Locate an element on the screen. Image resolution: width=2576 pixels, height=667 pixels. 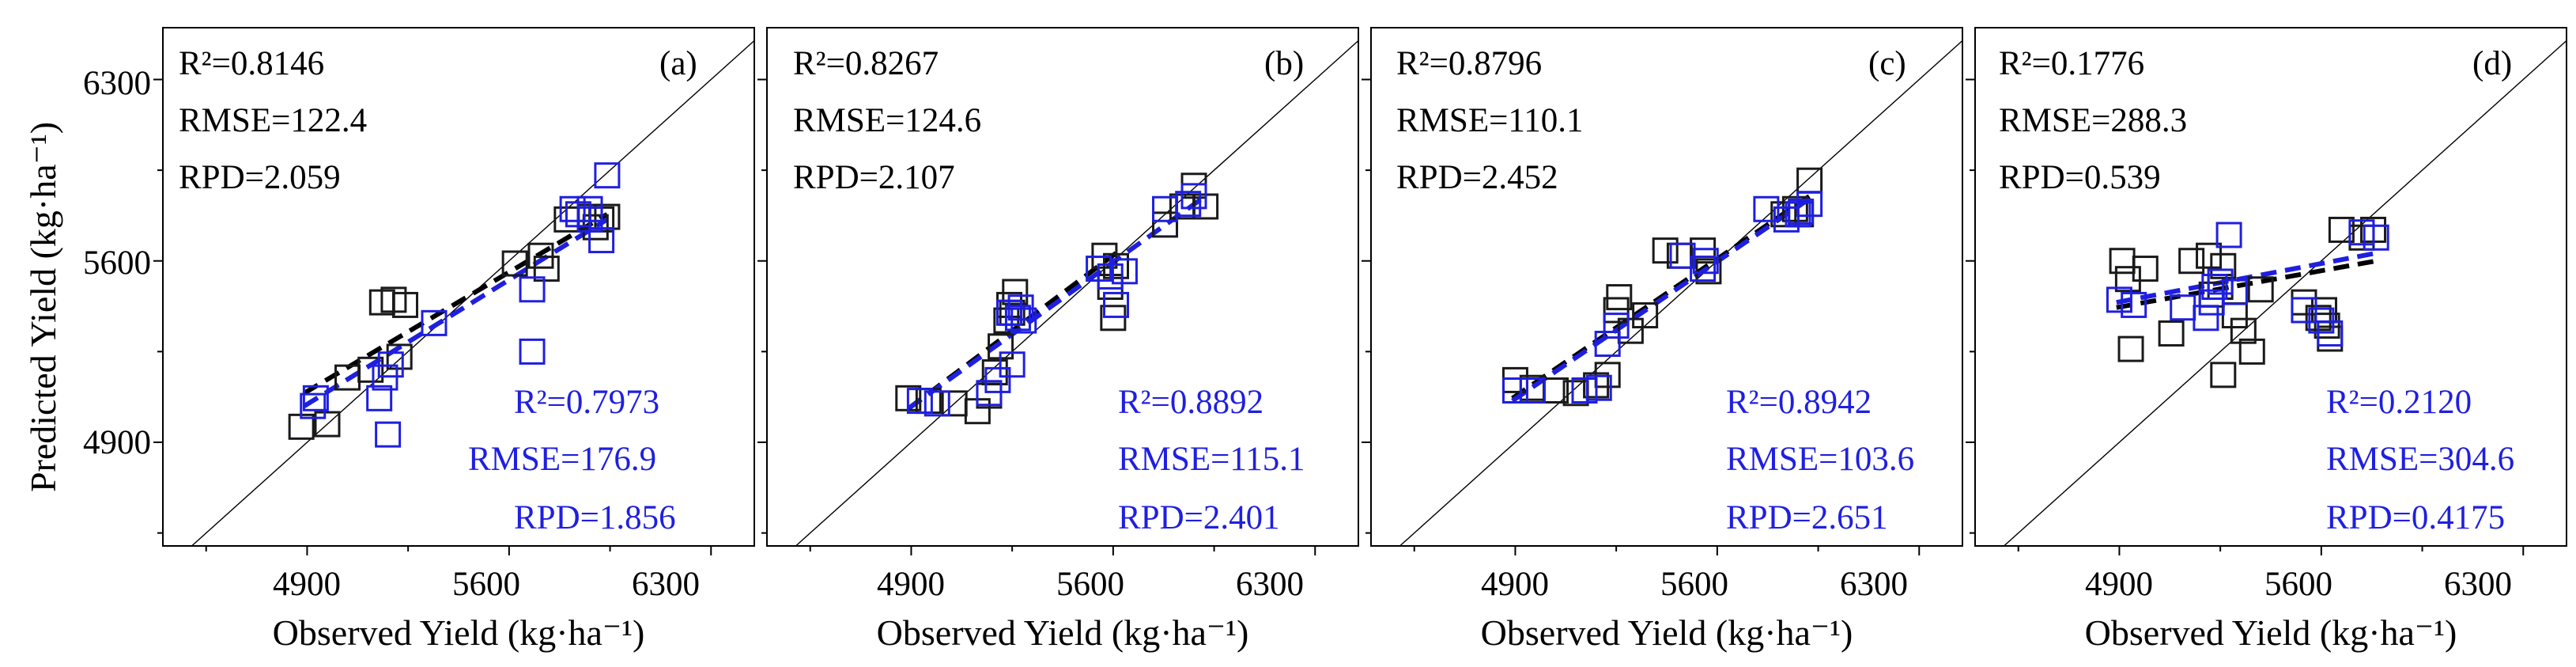
panel-a-rpd-blue: RPD=1.856 is located at coordinates (595, 517).